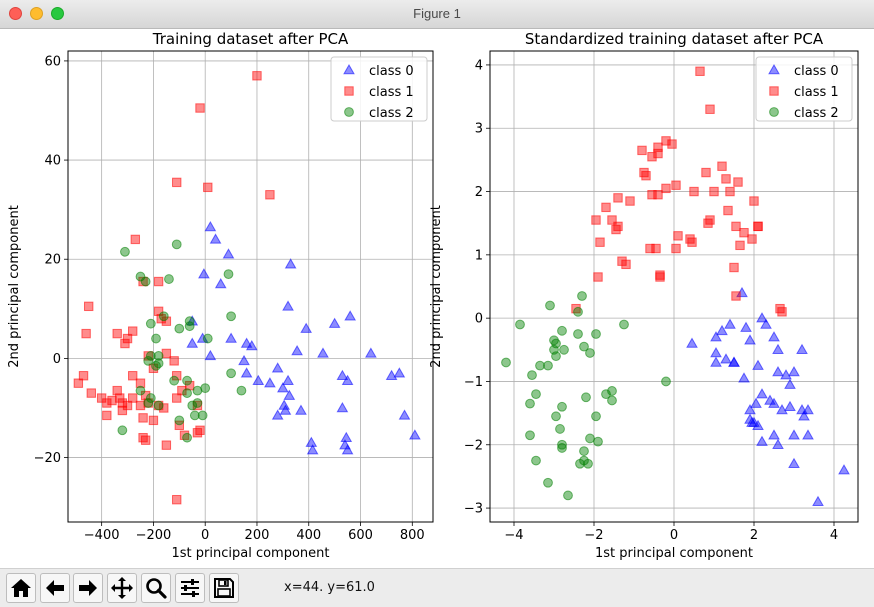 The height and width of the screenshot is (607, 874). Describe the element at coordinates (57, 359) in the screenshot. I see `y-tick-label: 0` at that location.